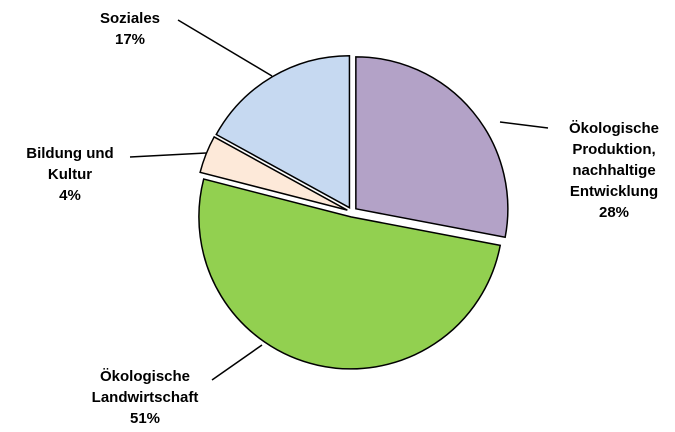 This screenshot has width=675, height=432. What do you see at coordinates (130, 18) in the screenshot?
I see `category-label: Soziales` at bounding box center [130, 18].